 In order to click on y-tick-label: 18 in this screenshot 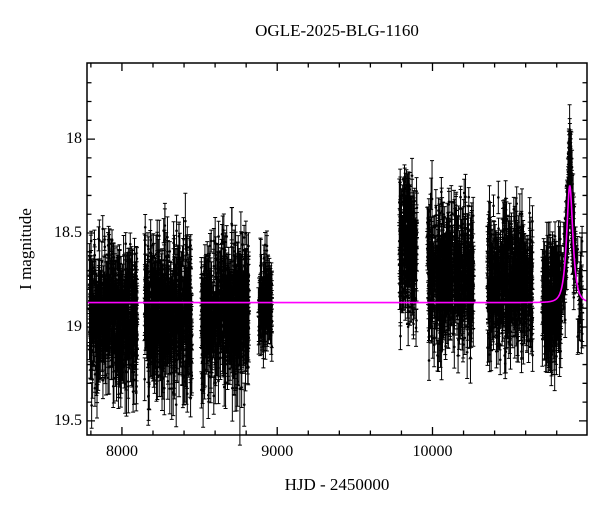, I will do `click(74, 139)`.